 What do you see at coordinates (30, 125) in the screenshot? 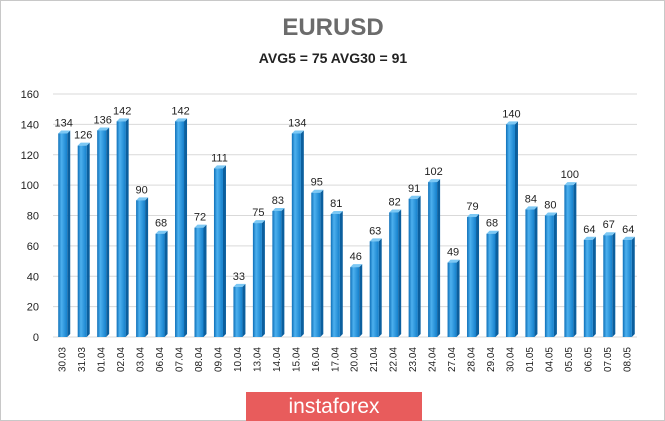
I see `y-tick-label: 140` at bounding box center [30, 125].